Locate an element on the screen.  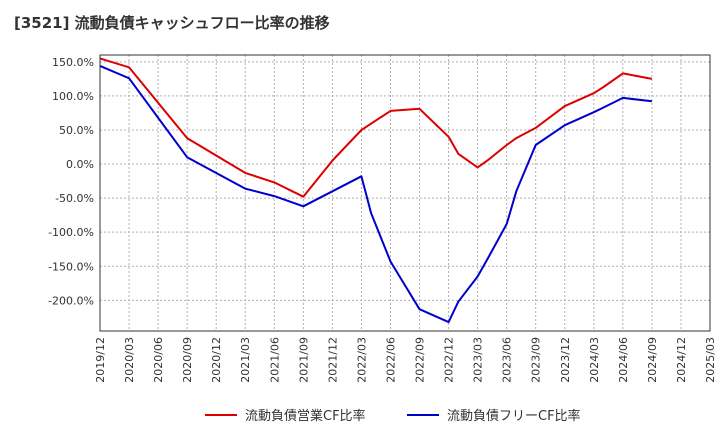
y-tick-label: -50.0% is located at coordinates (74, 198).